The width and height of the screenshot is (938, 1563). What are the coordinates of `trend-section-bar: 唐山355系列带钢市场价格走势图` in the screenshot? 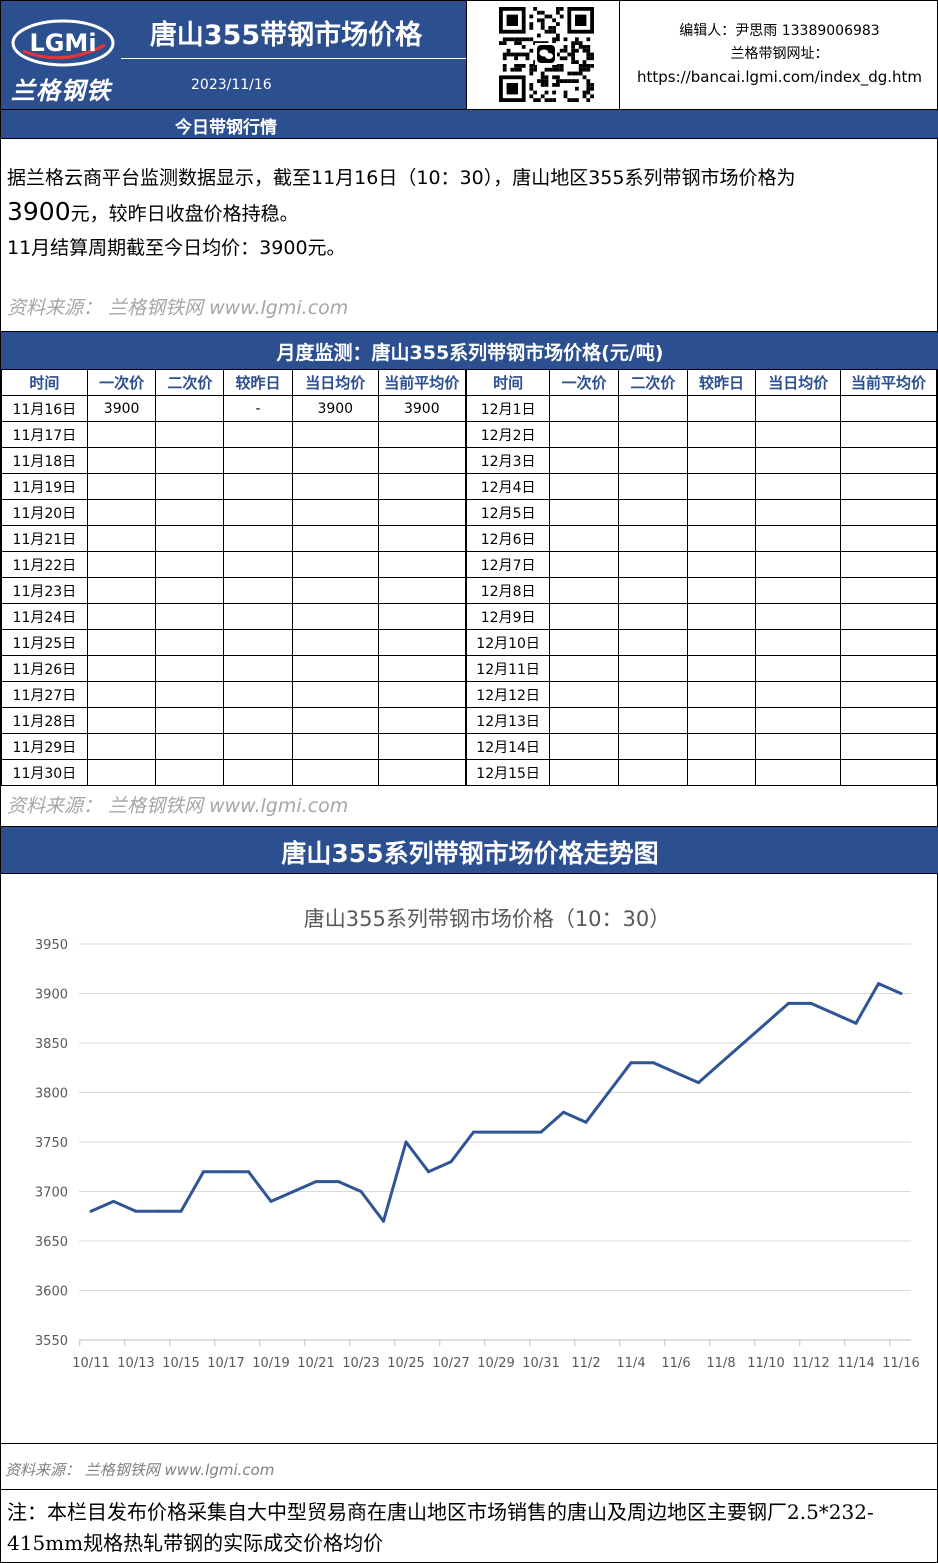 It's located at (469, 850).